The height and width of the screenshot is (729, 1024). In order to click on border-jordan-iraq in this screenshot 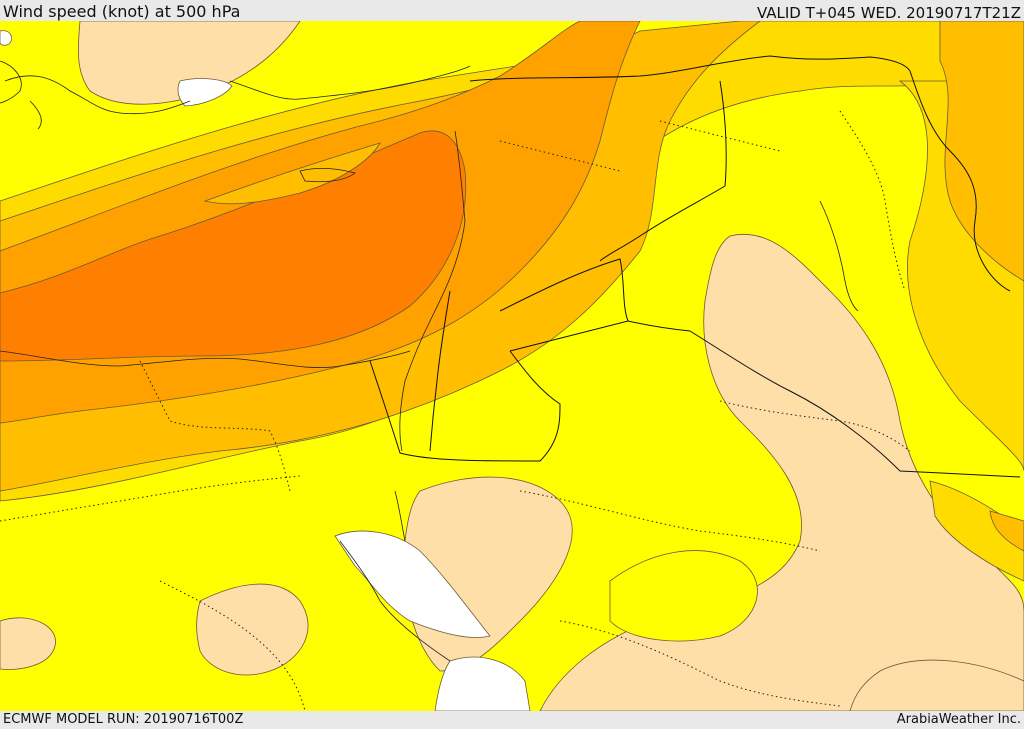, I will do `click(564, 290)`.